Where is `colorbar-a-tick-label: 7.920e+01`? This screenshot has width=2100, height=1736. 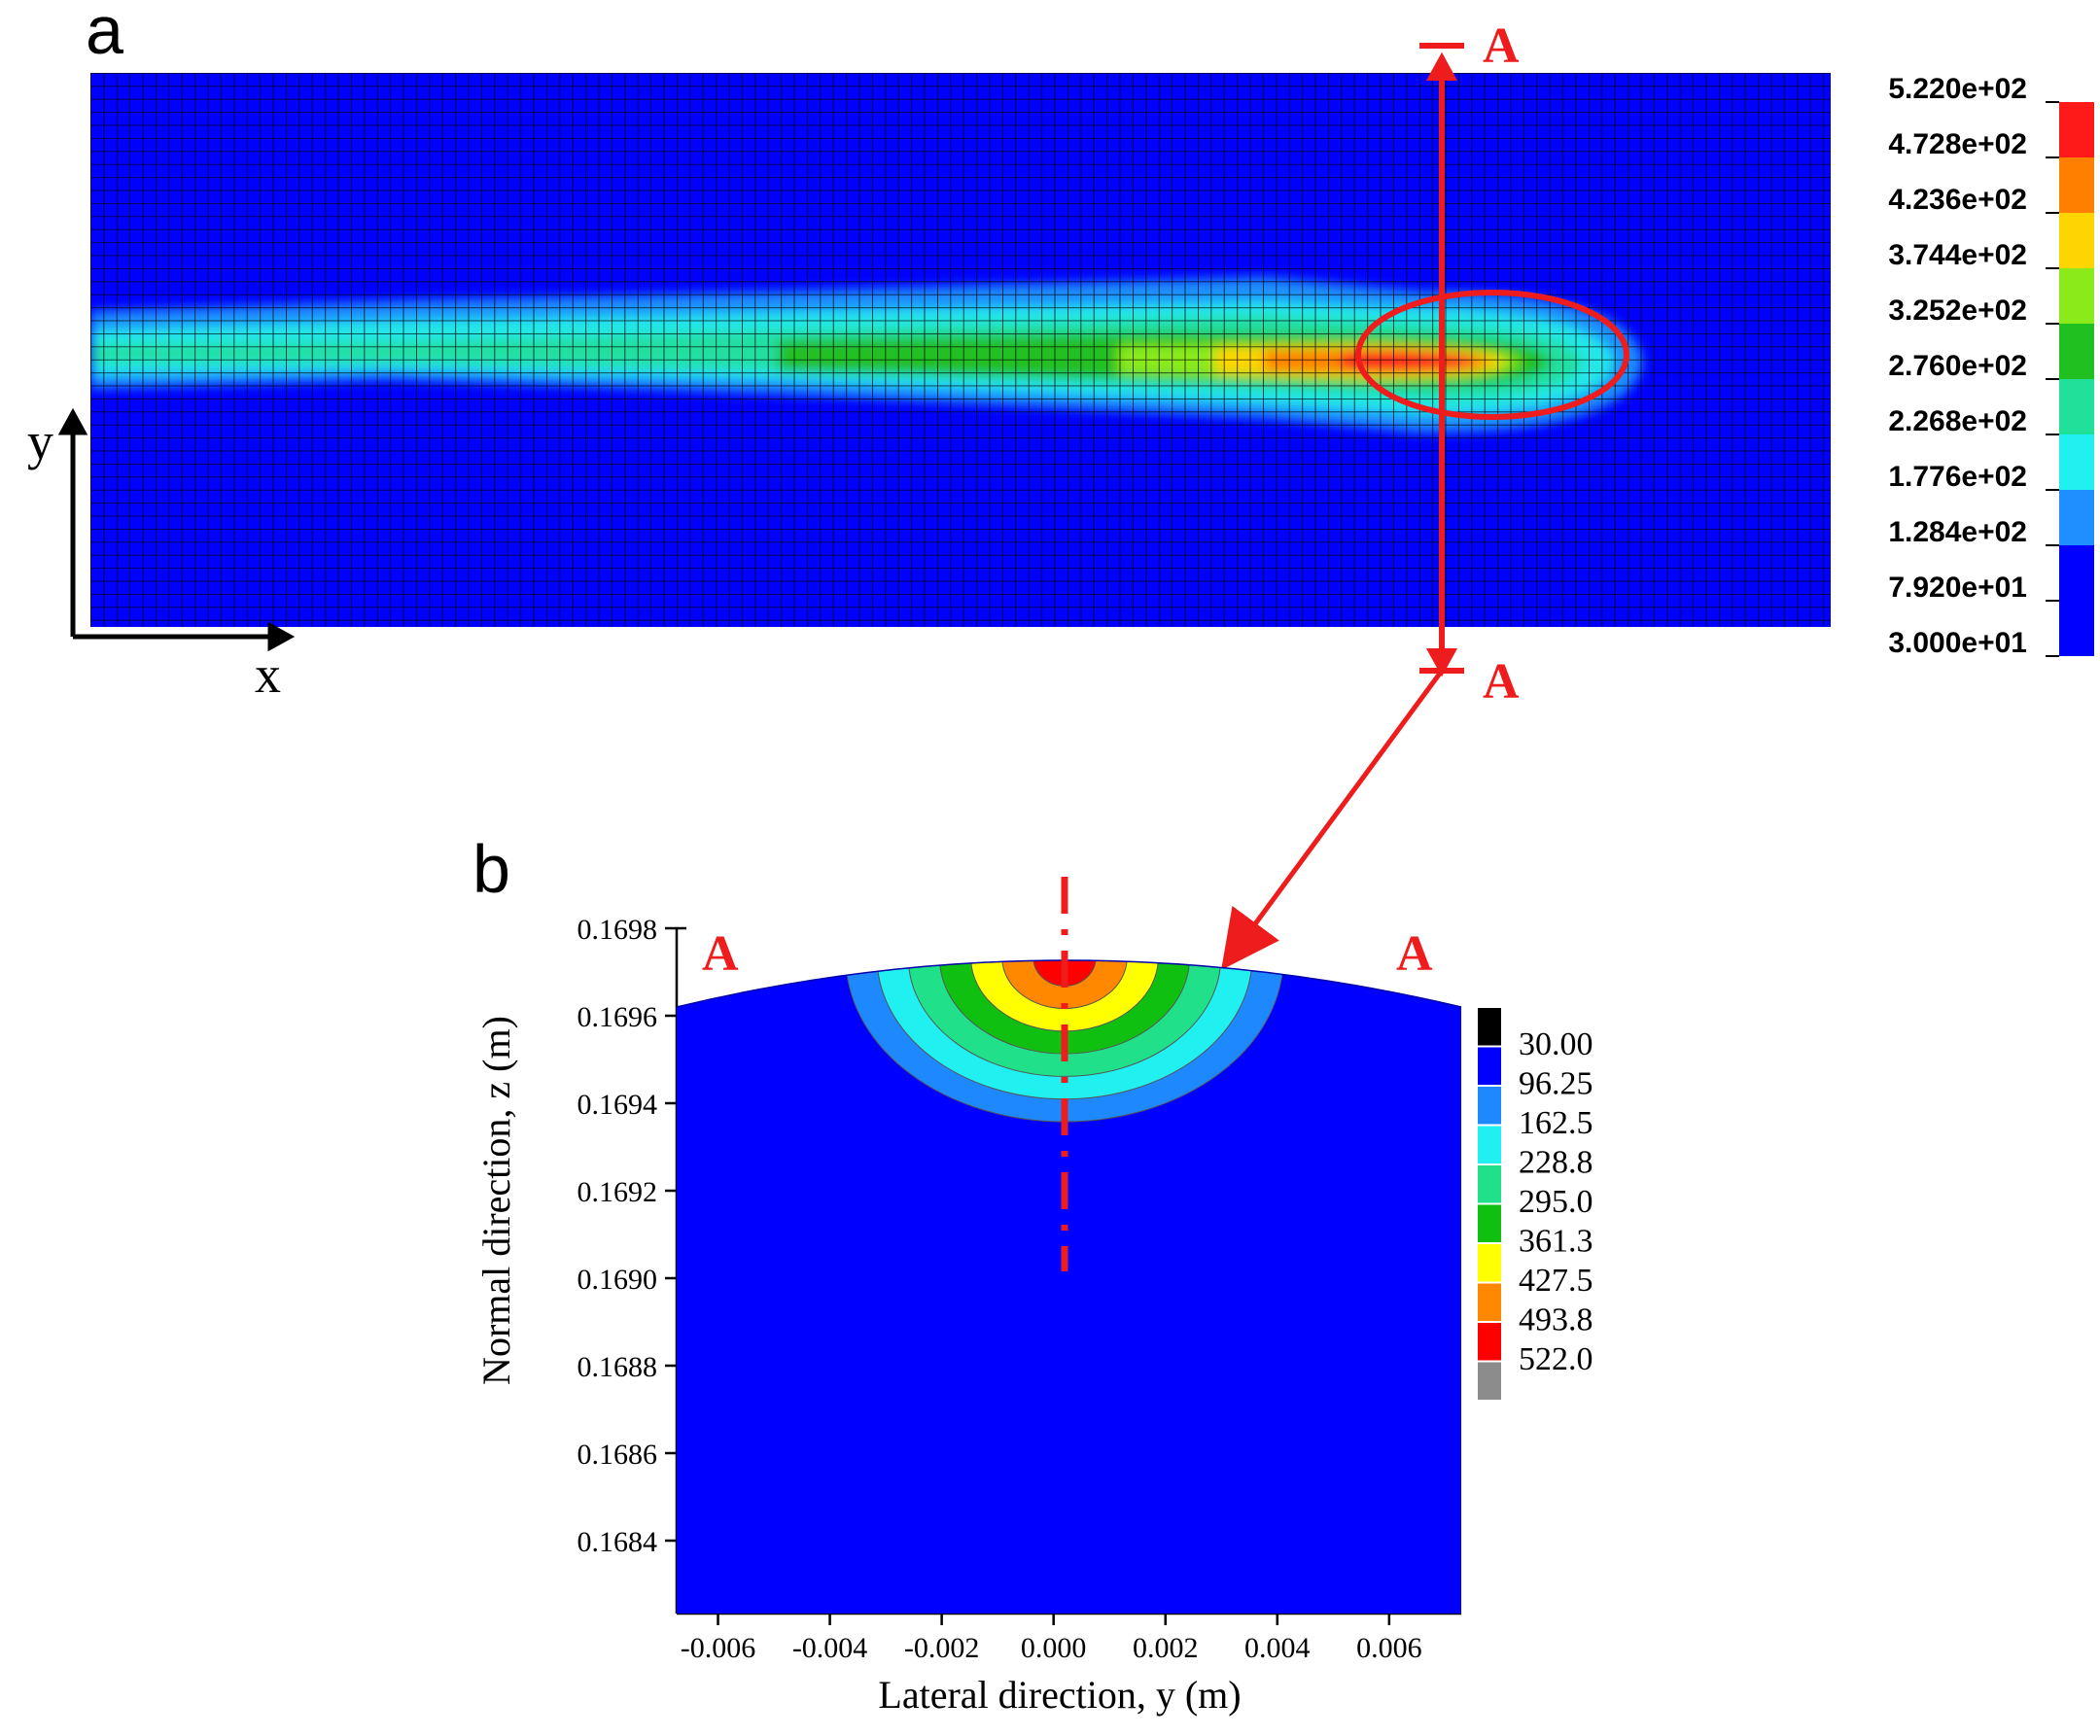
colorbar-a-tick-label: 7.920e+01 is located at coordinates (1957, 588).